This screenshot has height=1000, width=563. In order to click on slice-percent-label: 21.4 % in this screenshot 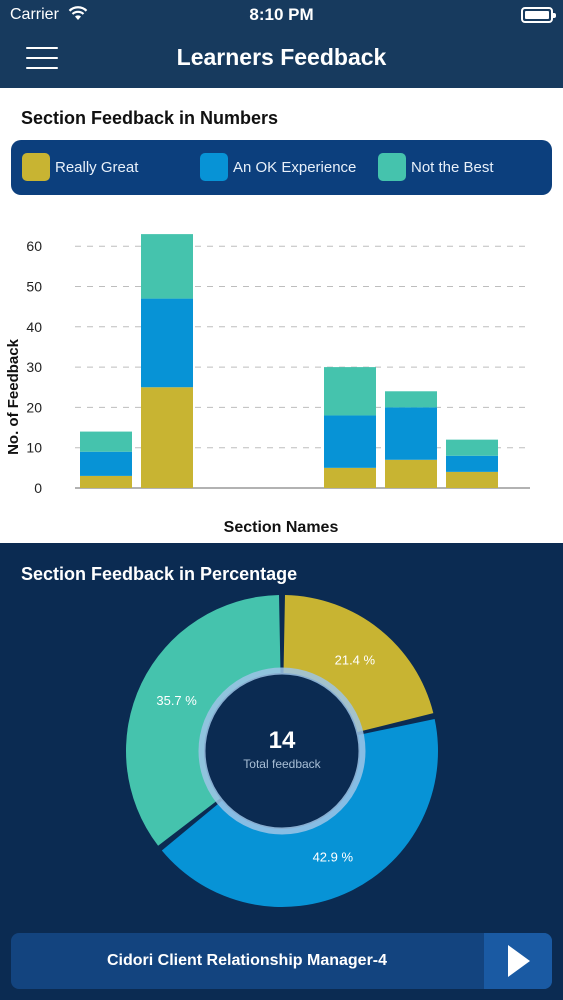, I will do `click(355, 659)`.